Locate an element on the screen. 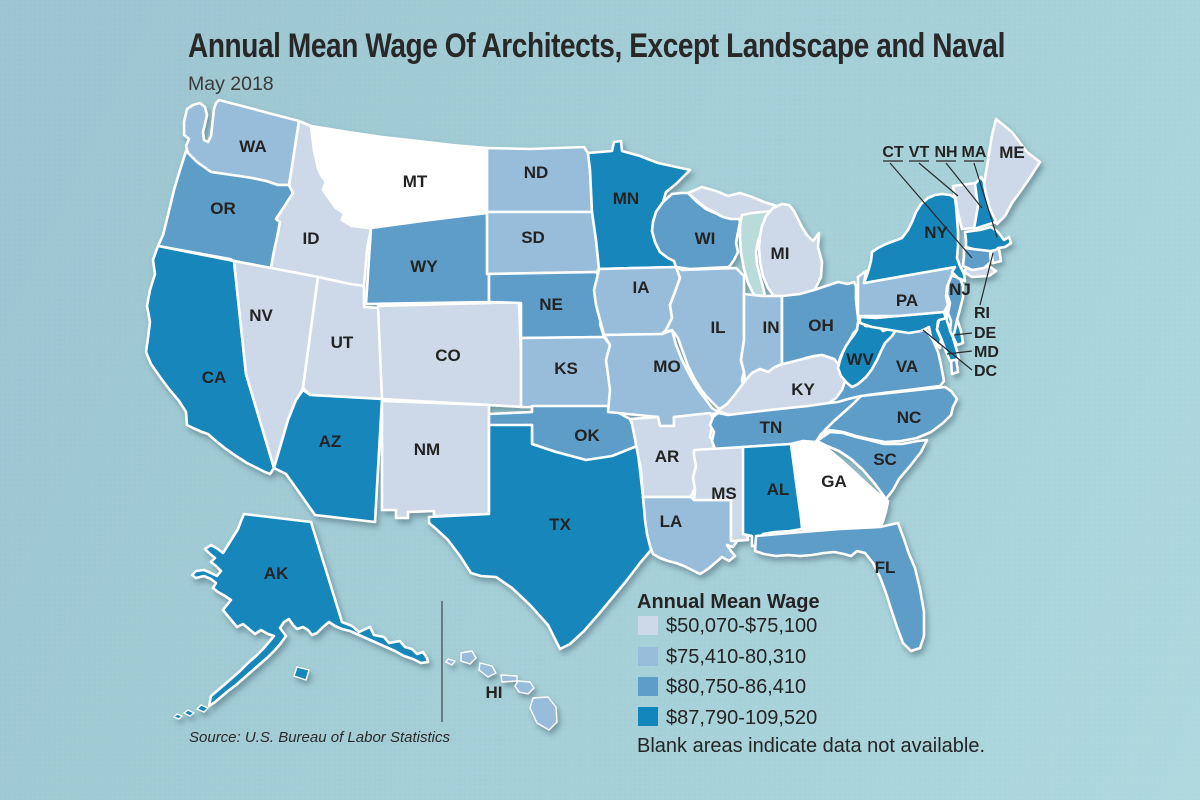  svg-text: WA is located at coordinates (252, 146).